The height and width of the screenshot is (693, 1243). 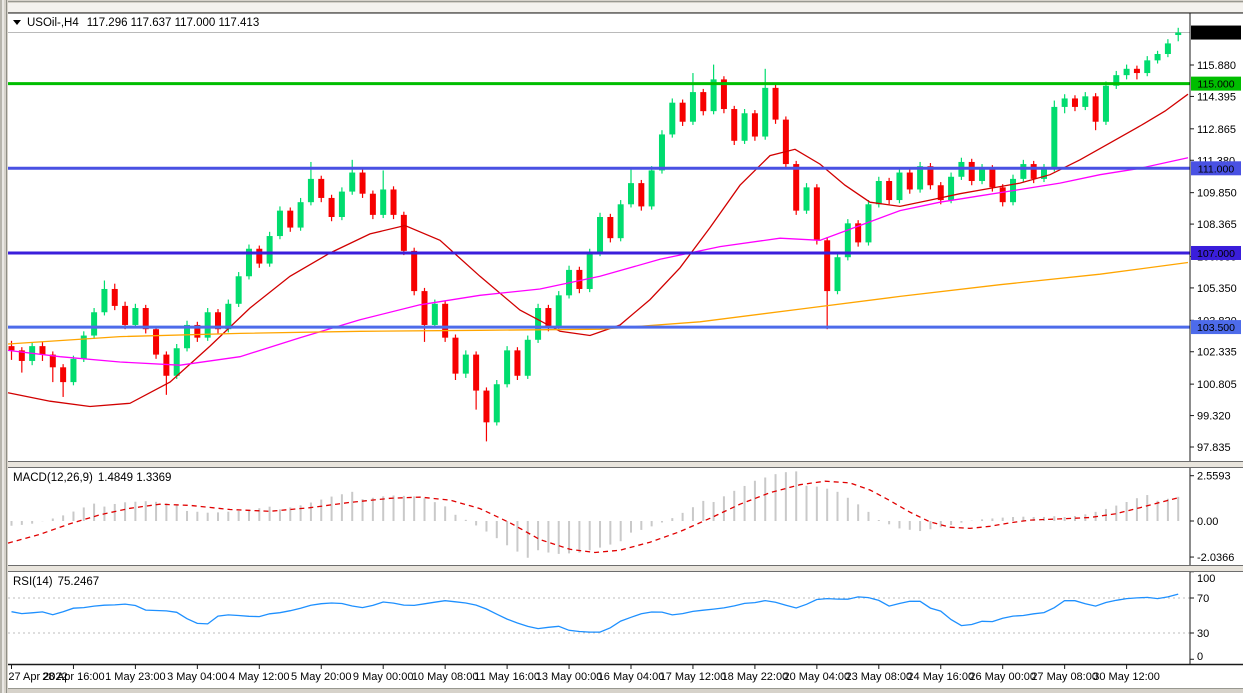 What do you see at coordinates (507, 677) in the screenshot?
I see `time-label: 11 May 16:00` at bounding box center [507, 677].